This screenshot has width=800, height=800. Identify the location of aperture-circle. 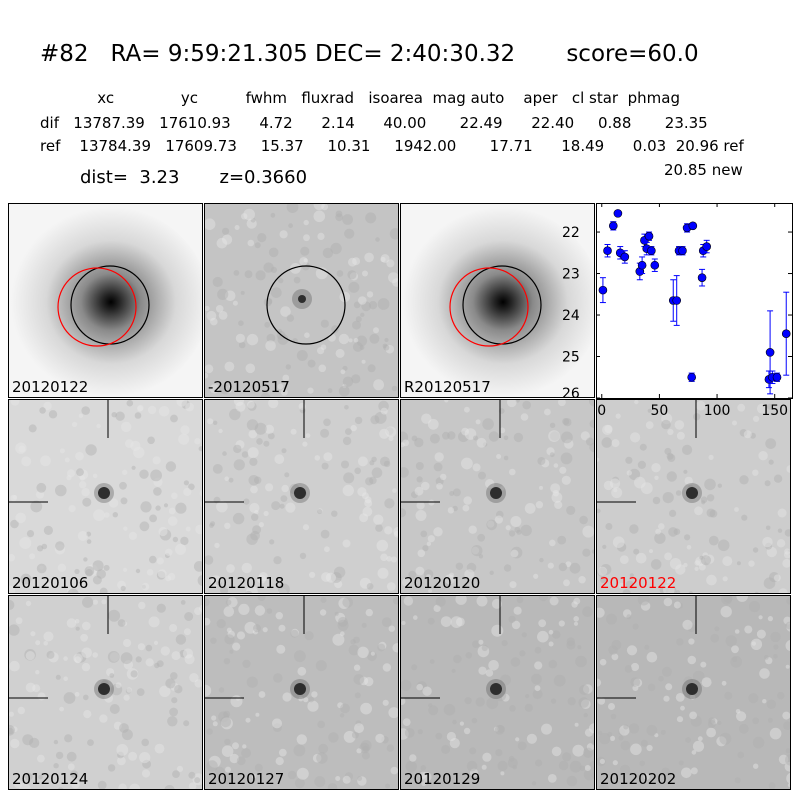
(306, 305).